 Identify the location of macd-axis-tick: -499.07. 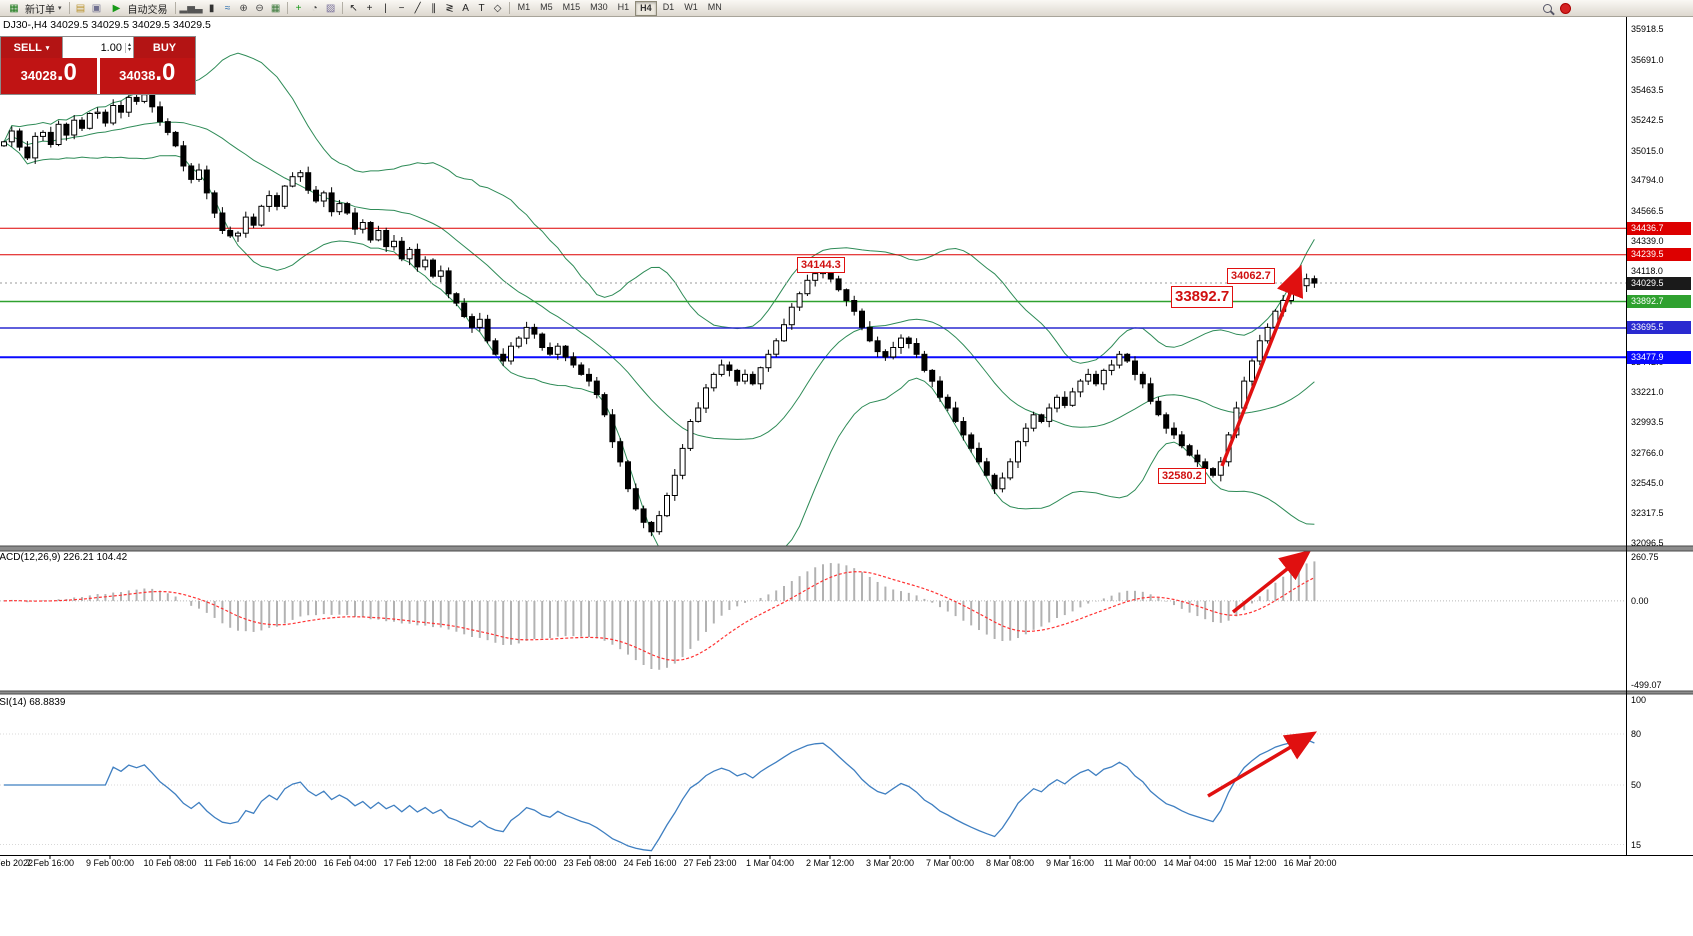
(1646, 685).